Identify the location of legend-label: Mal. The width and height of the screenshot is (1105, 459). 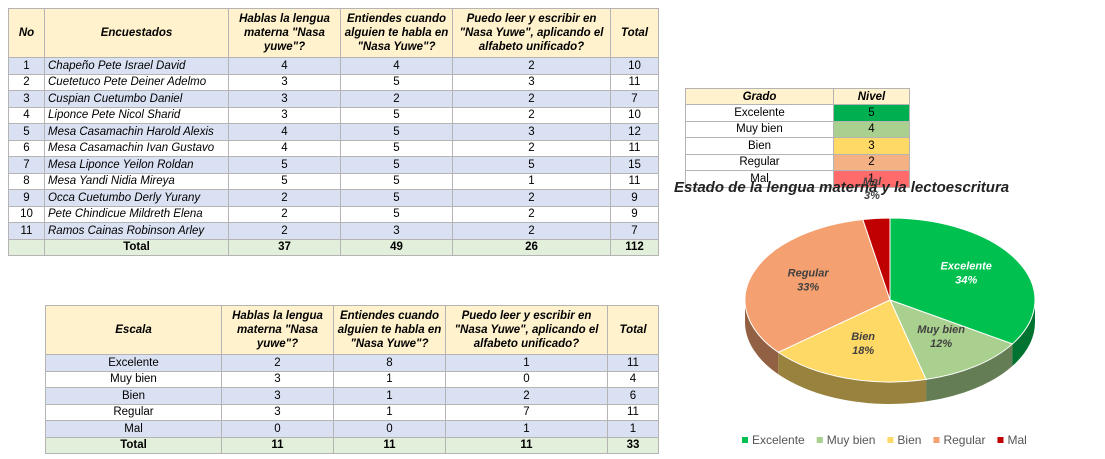
(1016, 440).